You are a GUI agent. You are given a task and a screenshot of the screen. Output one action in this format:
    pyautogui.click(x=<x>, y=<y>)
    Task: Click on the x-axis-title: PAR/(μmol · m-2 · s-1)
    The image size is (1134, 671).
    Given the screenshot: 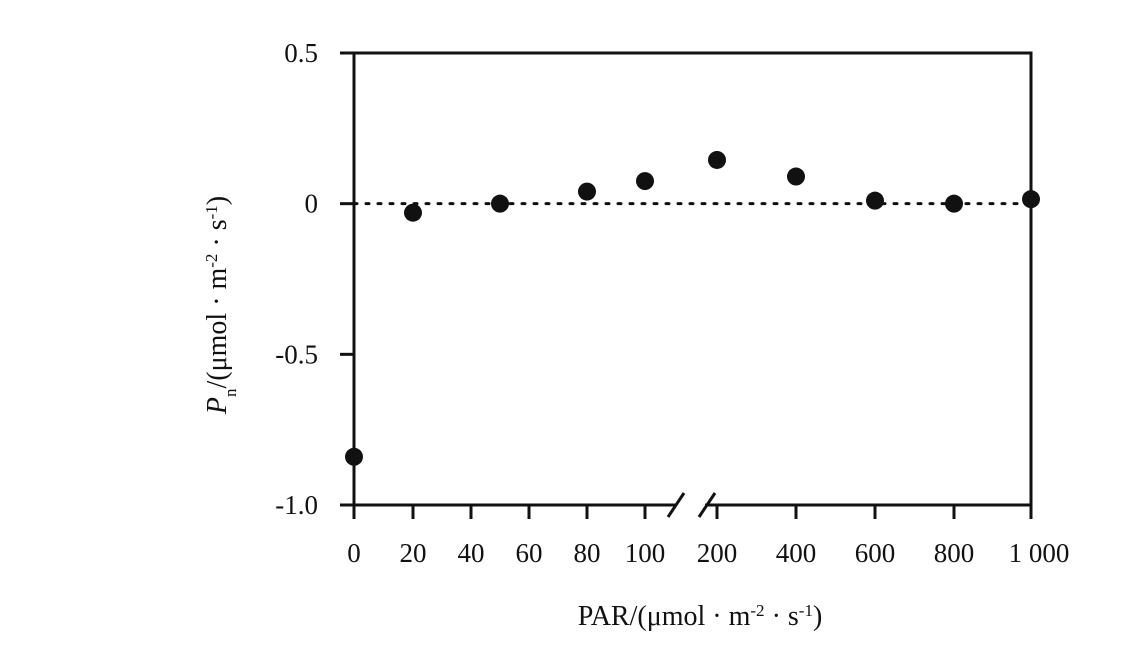 What is the action you would take?
    pyautogui.click(x=700, y=617)
    